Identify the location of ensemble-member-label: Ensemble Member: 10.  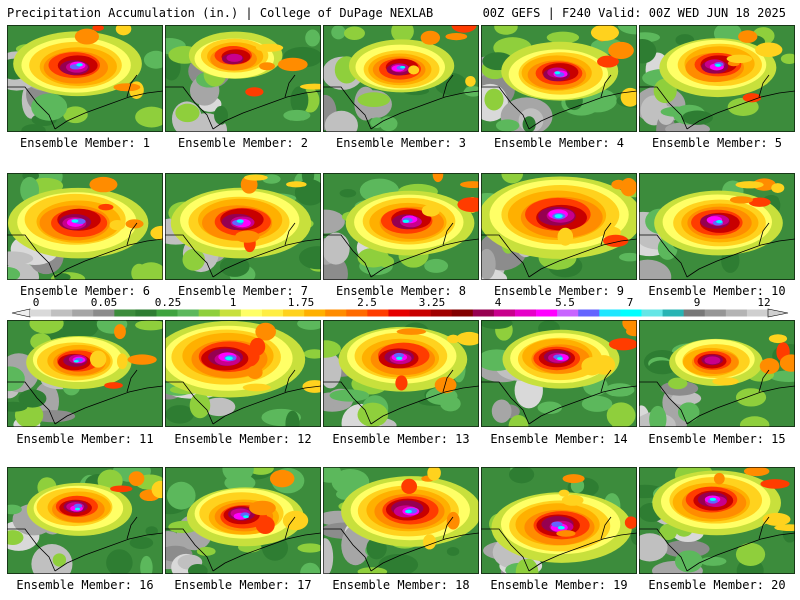
(717, 291).